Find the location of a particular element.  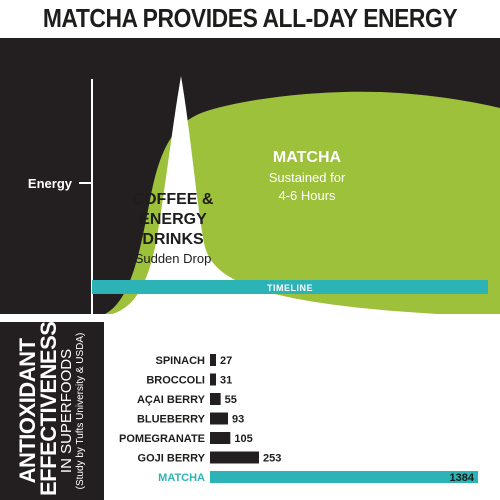

bar-label-goji-berry: GOJI BERRY is located at coordinates (172, 459).